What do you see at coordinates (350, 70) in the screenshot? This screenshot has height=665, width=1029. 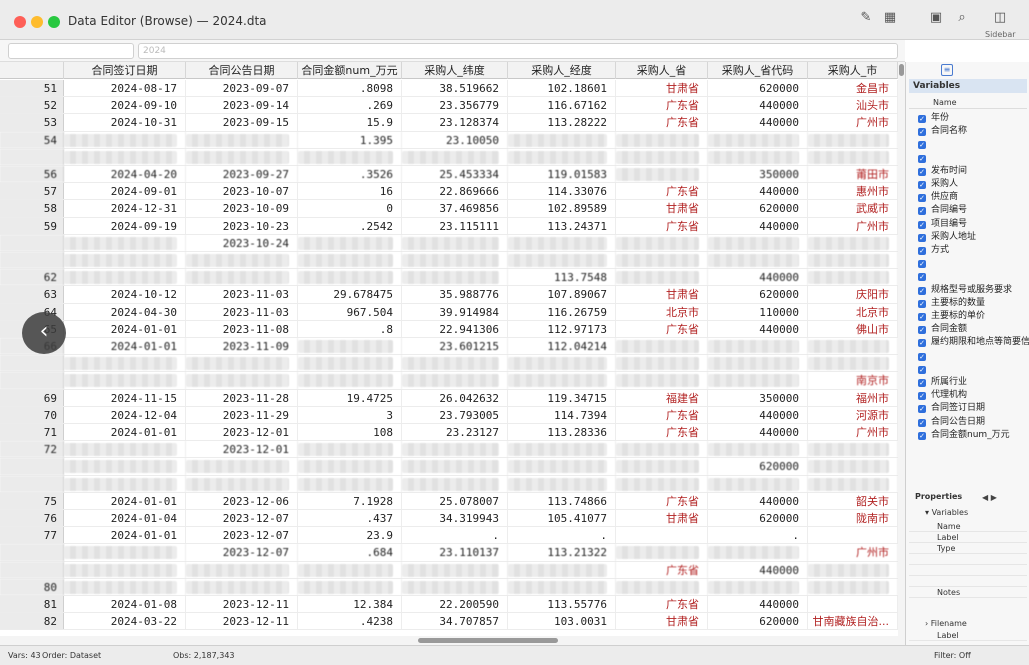 I see `column-header: 合同金额num_万元` at bounding box center [350, 70].